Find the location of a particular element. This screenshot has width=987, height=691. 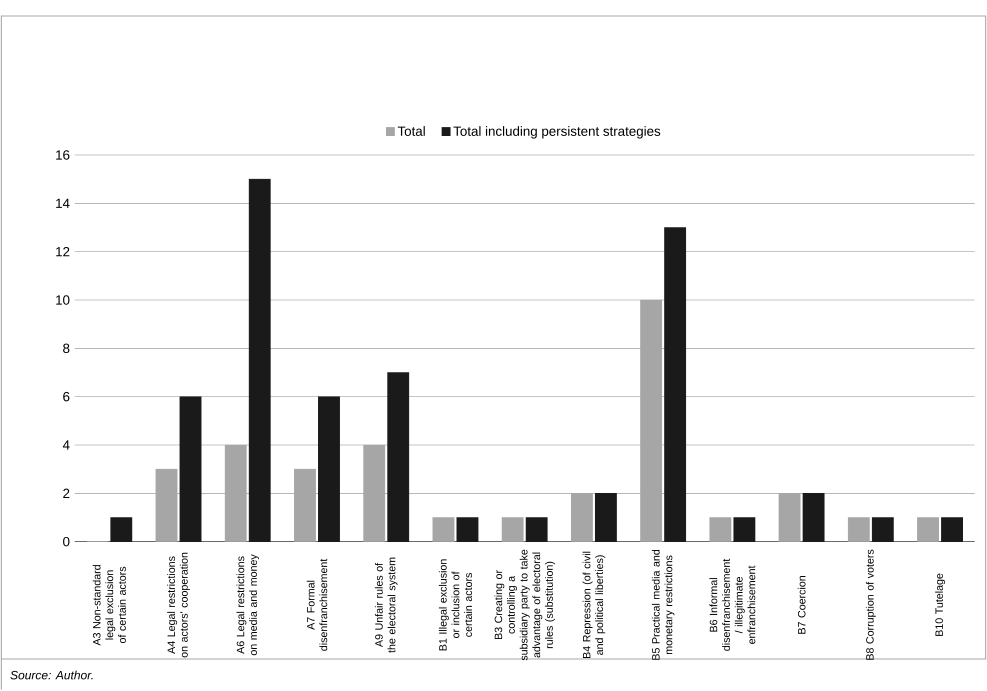

y-tick-label: 14 is located at coordinates (63, 203).